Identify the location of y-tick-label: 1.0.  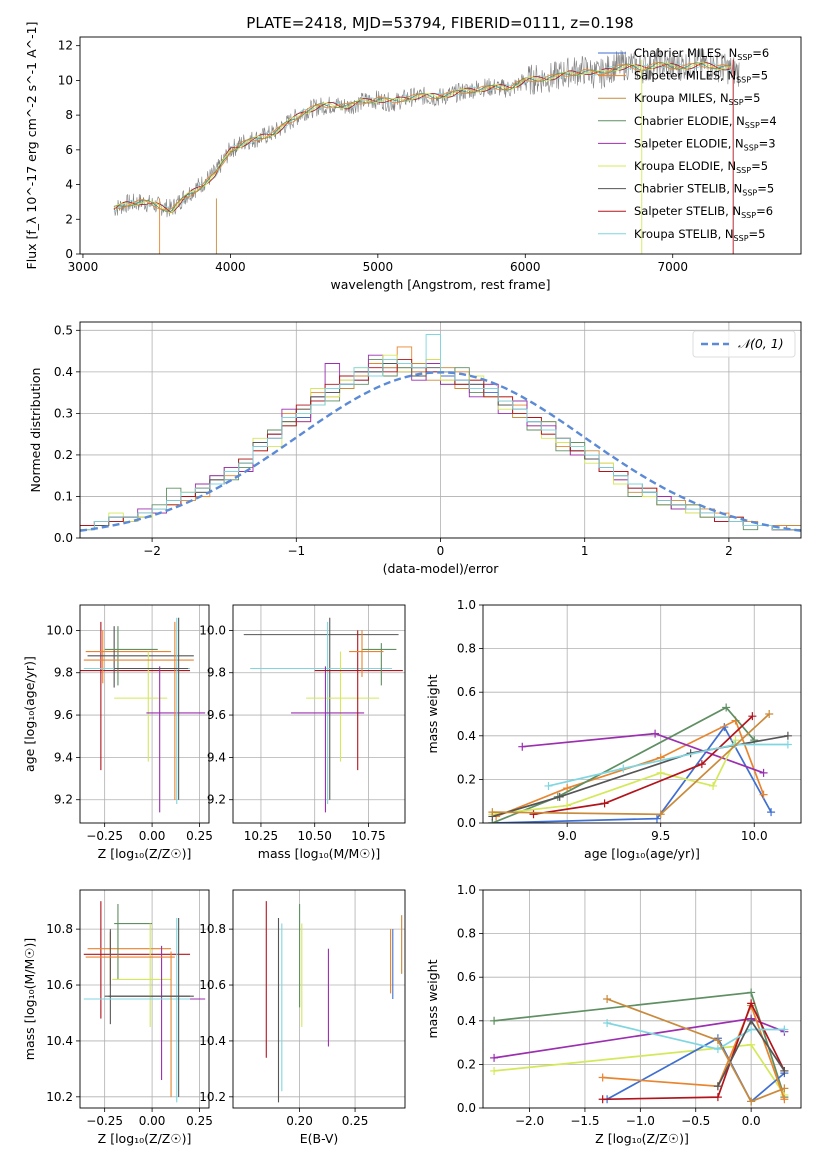
(466, 890).